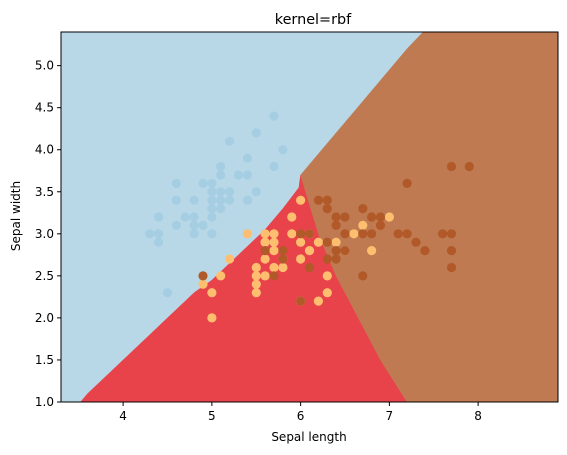 The height and width of the screenshot is (455, 567). I want to click on chart-title: kernel=rbf, so click(313, 20).